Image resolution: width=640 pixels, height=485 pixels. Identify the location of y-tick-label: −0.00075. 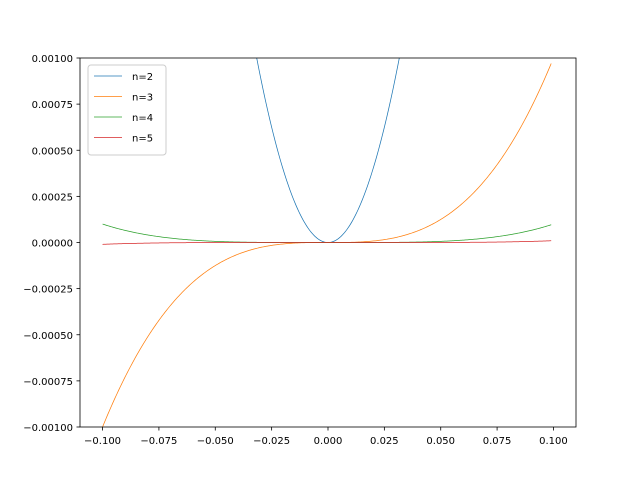
(48, 382).